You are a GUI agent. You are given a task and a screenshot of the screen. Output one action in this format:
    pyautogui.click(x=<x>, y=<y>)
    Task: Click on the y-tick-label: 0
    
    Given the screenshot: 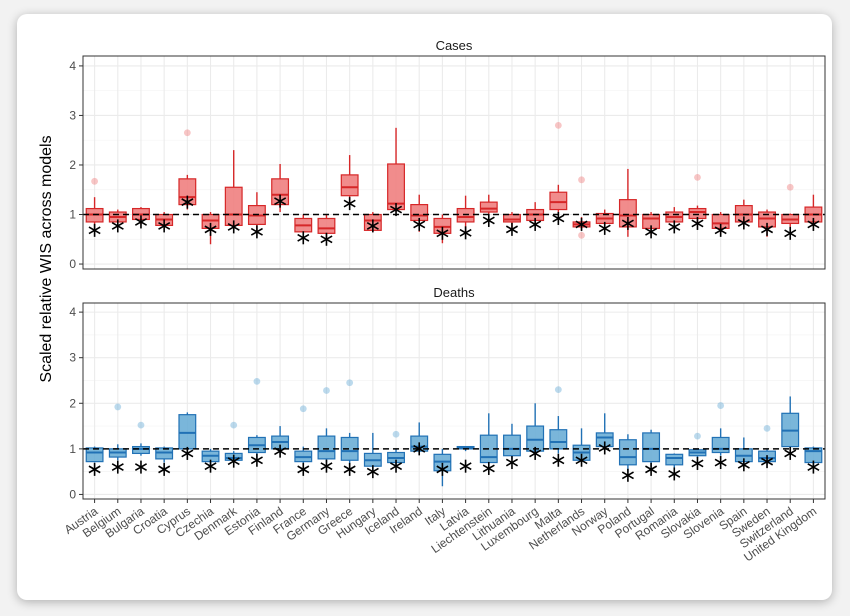 What is the action you would take?
    pyautogui.click(x=72, y=264)
    